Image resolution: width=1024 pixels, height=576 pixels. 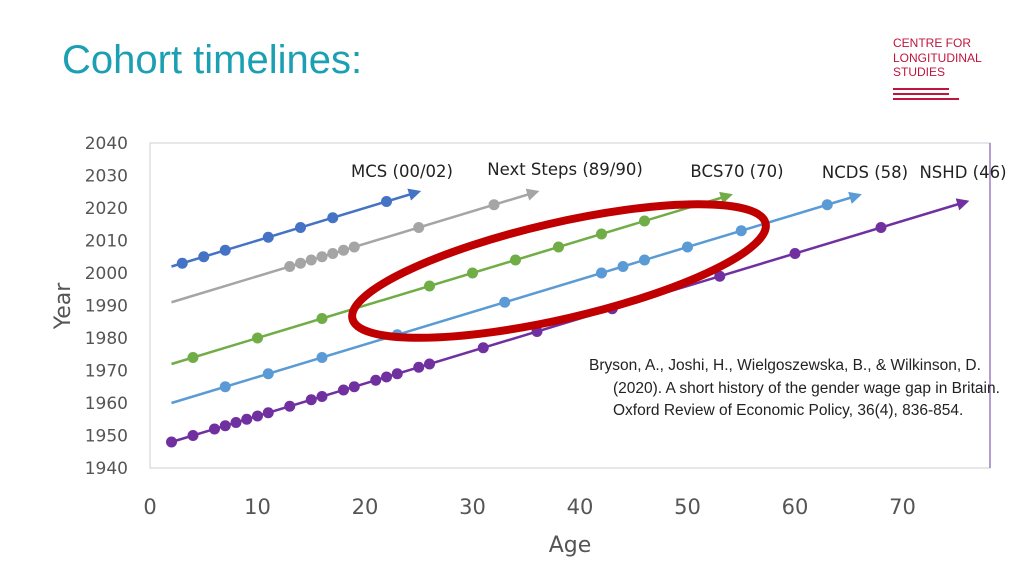 What do you see at coordinates (106, 469) in the screenshot?
I see `y-tick-label: 1940` at bounding box center [106, 469].